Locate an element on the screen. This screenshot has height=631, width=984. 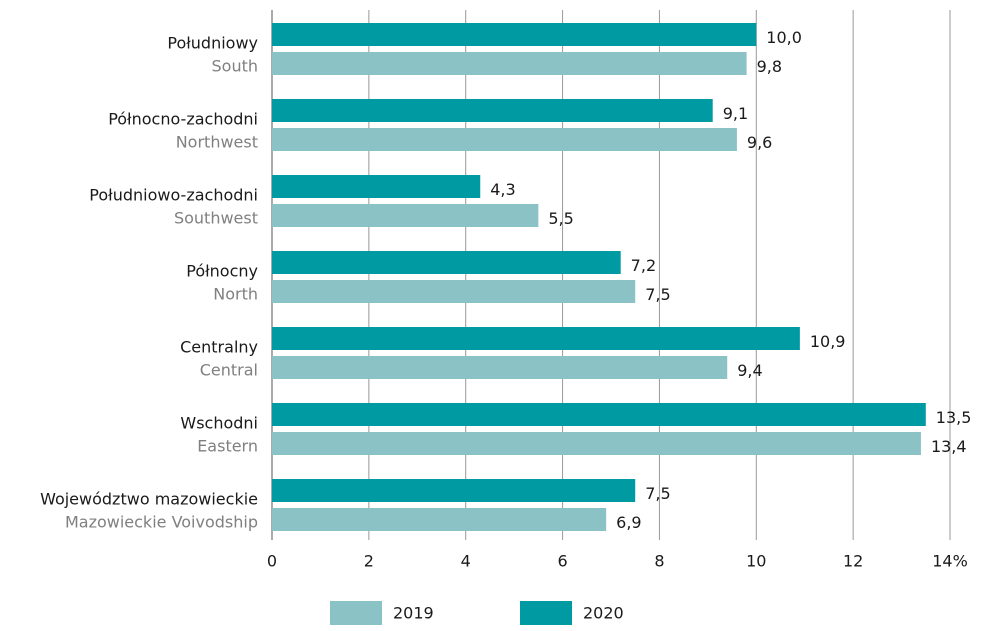
subcategory-label: Southwest is located at coordinates (216, 218).